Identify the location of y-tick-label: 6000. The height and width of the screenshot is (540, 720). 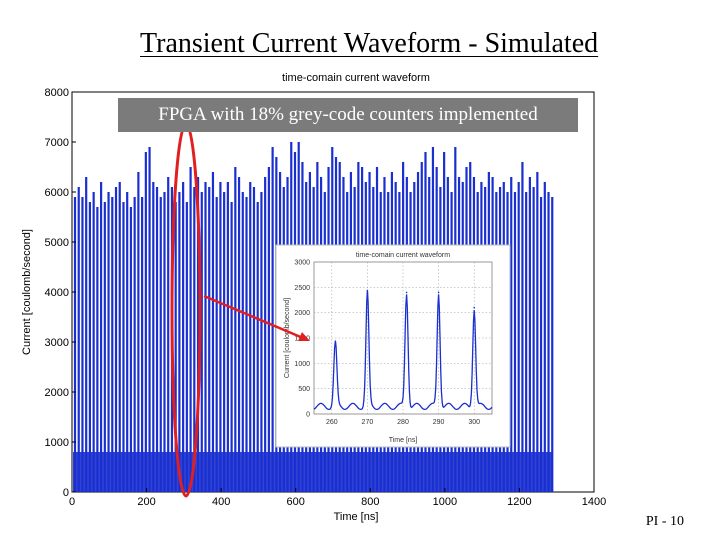
(57, 193).